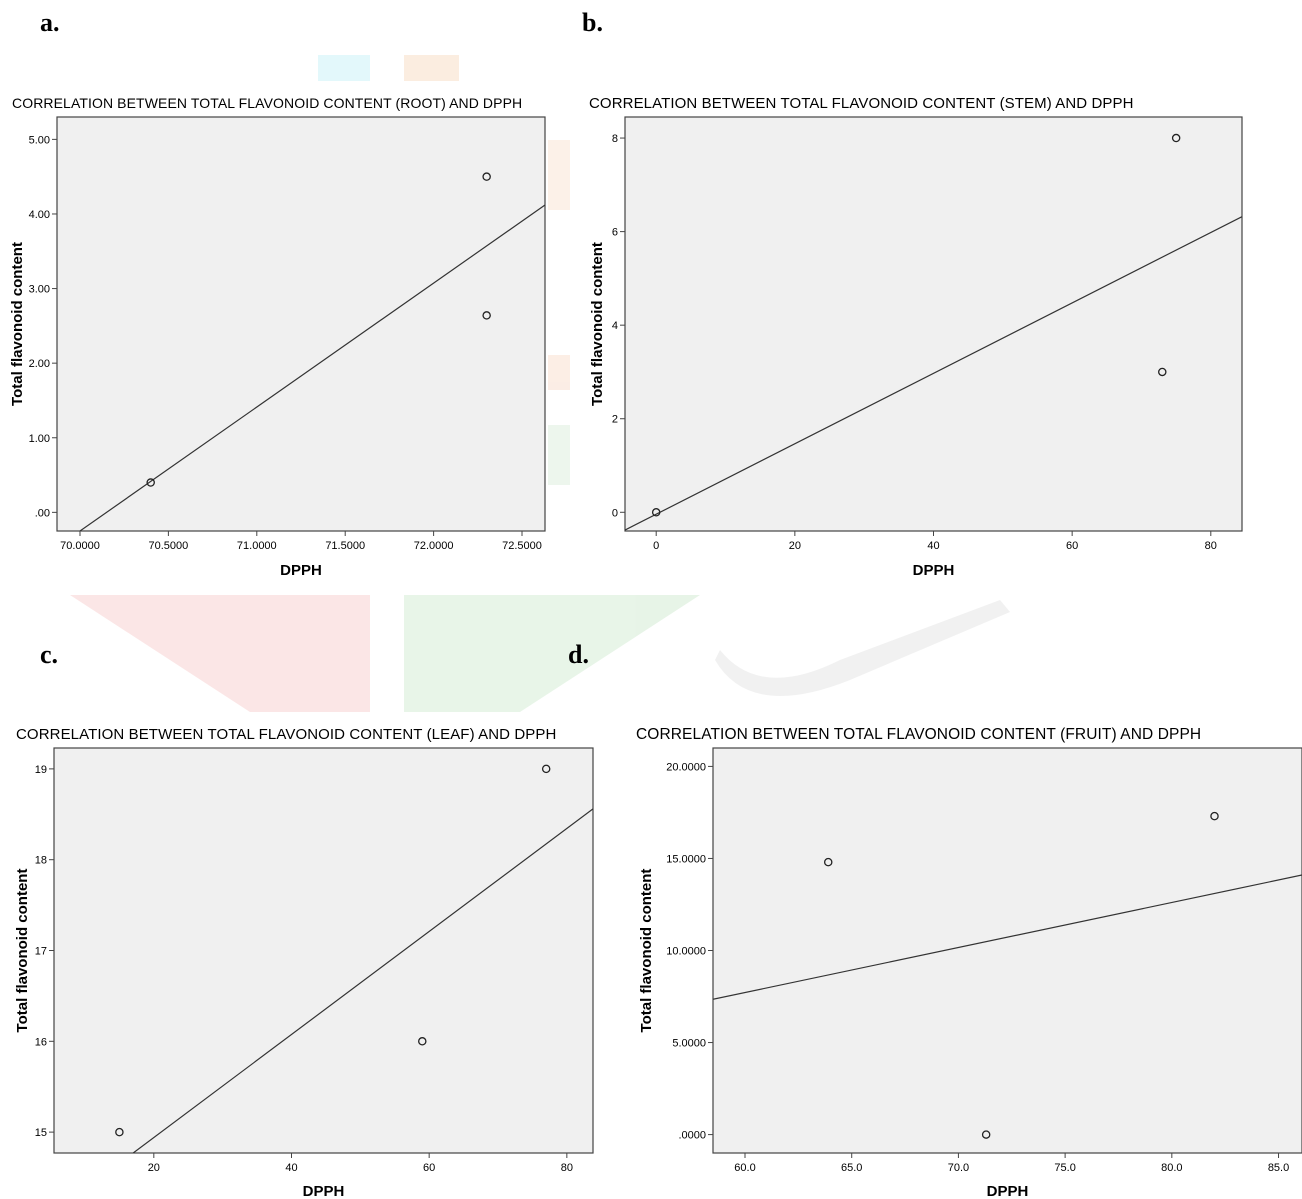 The image size is (1302, 1199). I want to click on y-tick-label: 2, so click(615, 420).